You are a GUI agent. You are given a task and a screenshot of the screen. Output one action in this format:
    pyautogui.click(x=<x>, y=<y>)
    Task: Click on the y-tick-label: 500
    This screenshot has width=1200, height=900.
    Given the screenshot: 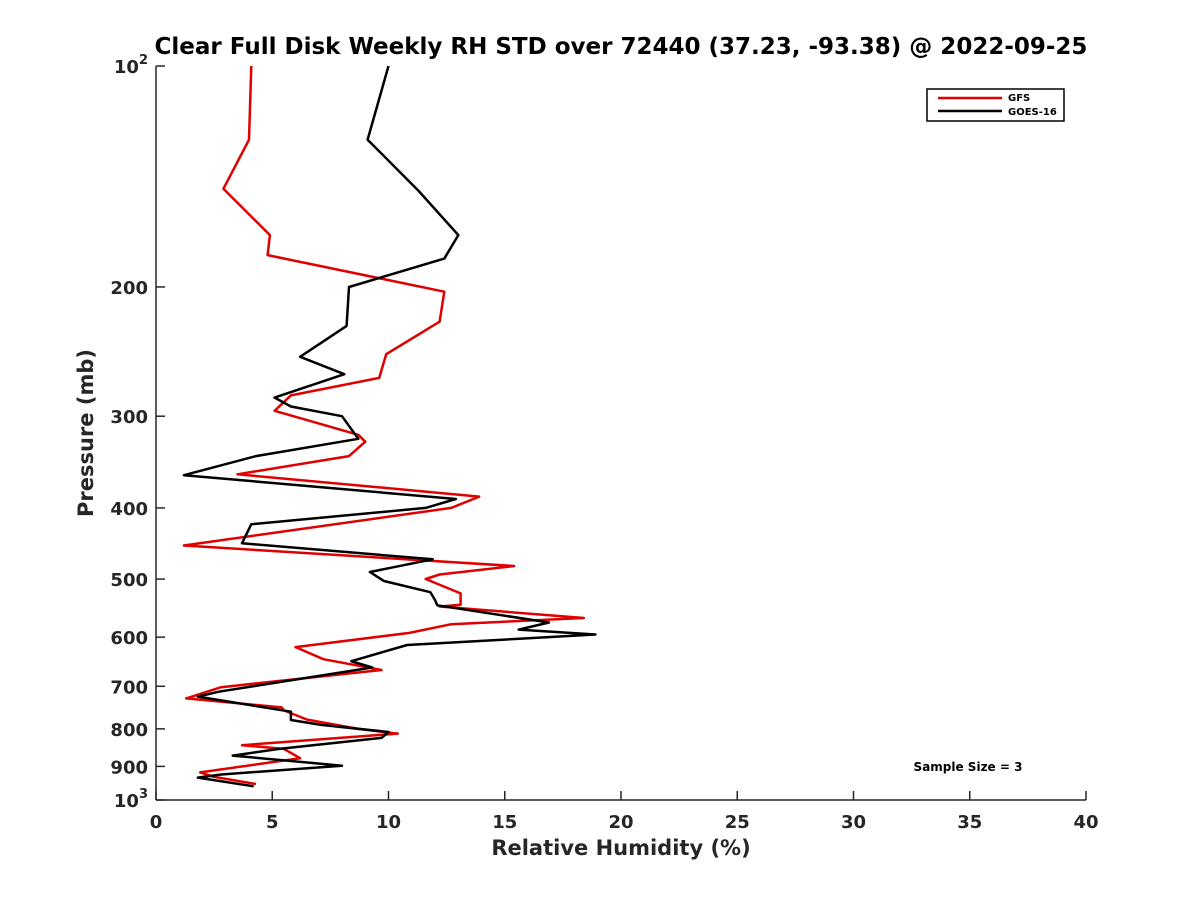 What is the action you would take?
    pyautogui.click(x=129, y=580)
    